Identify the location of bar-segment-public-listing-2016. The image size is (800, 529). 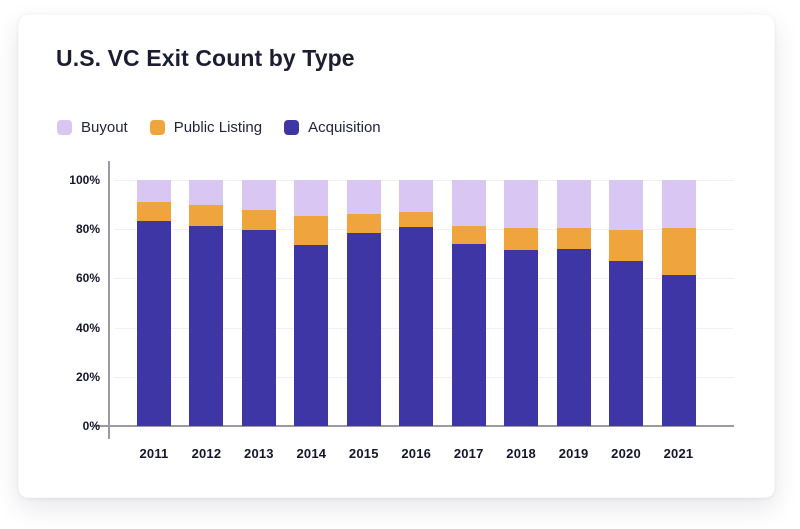
(416, 219).